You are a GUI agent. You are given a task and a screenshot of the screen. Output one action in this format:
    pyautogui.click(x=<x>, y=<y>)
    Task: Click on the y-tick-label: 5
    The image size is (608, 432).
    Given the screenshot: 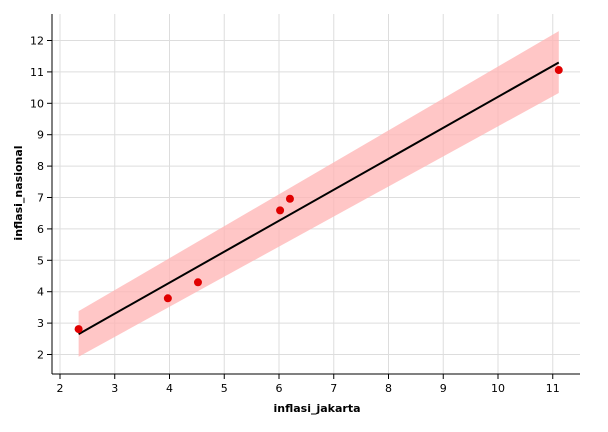 What is the action you would take?
    pyautogui.click(x=40, y=260)
    